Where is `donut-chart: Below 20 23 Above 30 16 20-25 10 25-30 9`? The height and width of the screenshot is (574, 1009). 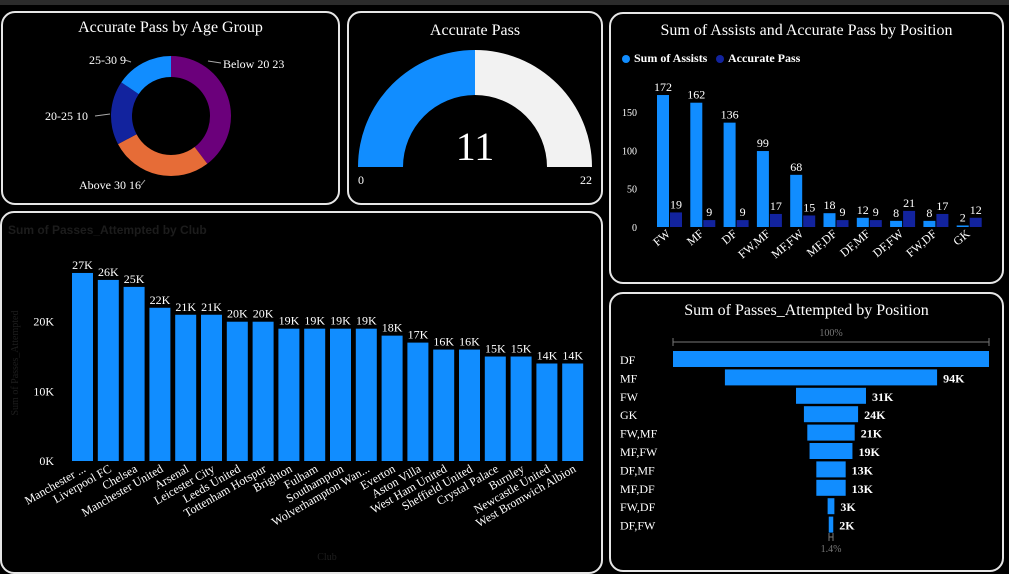
donut-chart: Below 20 23 Above 30 16 20-25 10 25-30 9 is located at coordinates (170, 108).